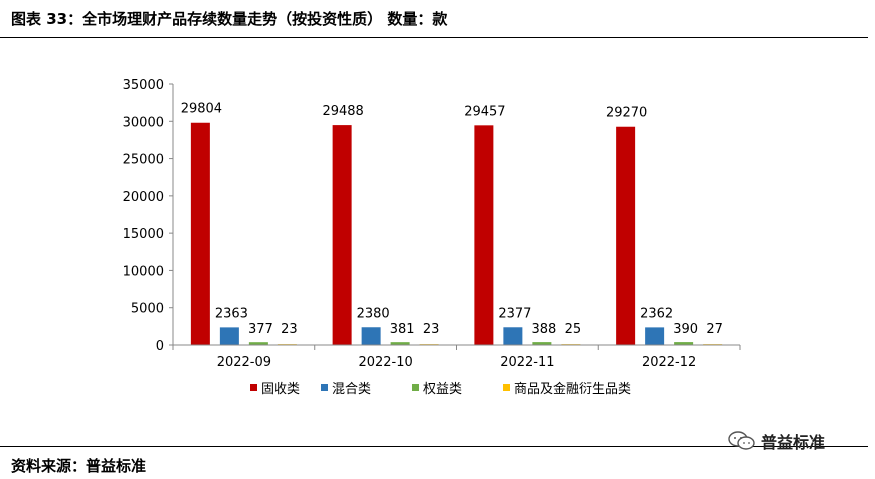 The width and height of the screenshot is (875, 479). What do you see at coordinates (656, 313) in the screenshot?
I see `data-label: 2362` at bounding box center [656, 313].